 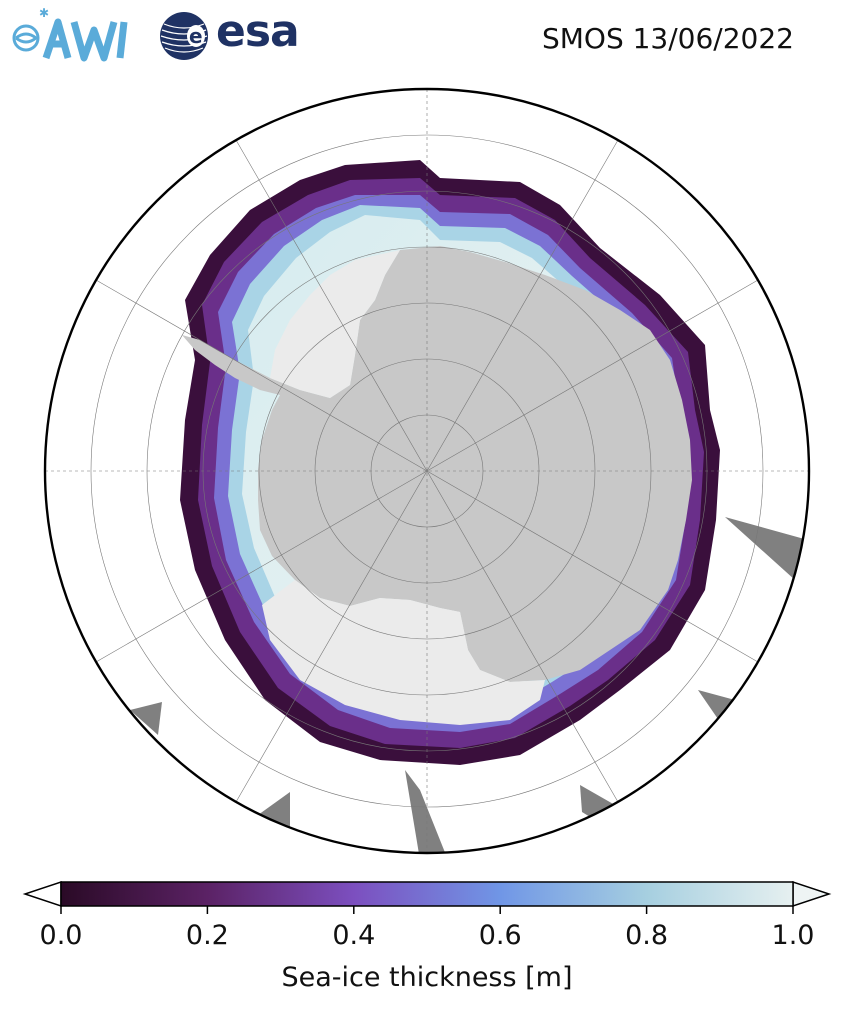 What do you see at coordinates (258, 31) in the screenshot?
I see `esa-logo-text: esa` at bounding box center [258, 31].